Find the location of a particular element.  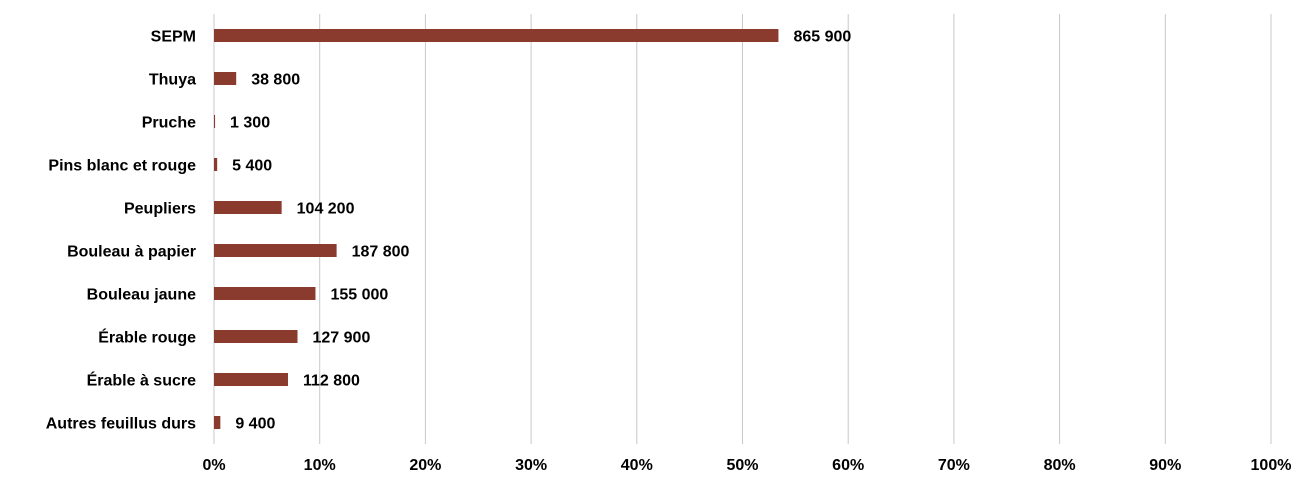

category-label: SEPM is located at coordinates (173, 37).